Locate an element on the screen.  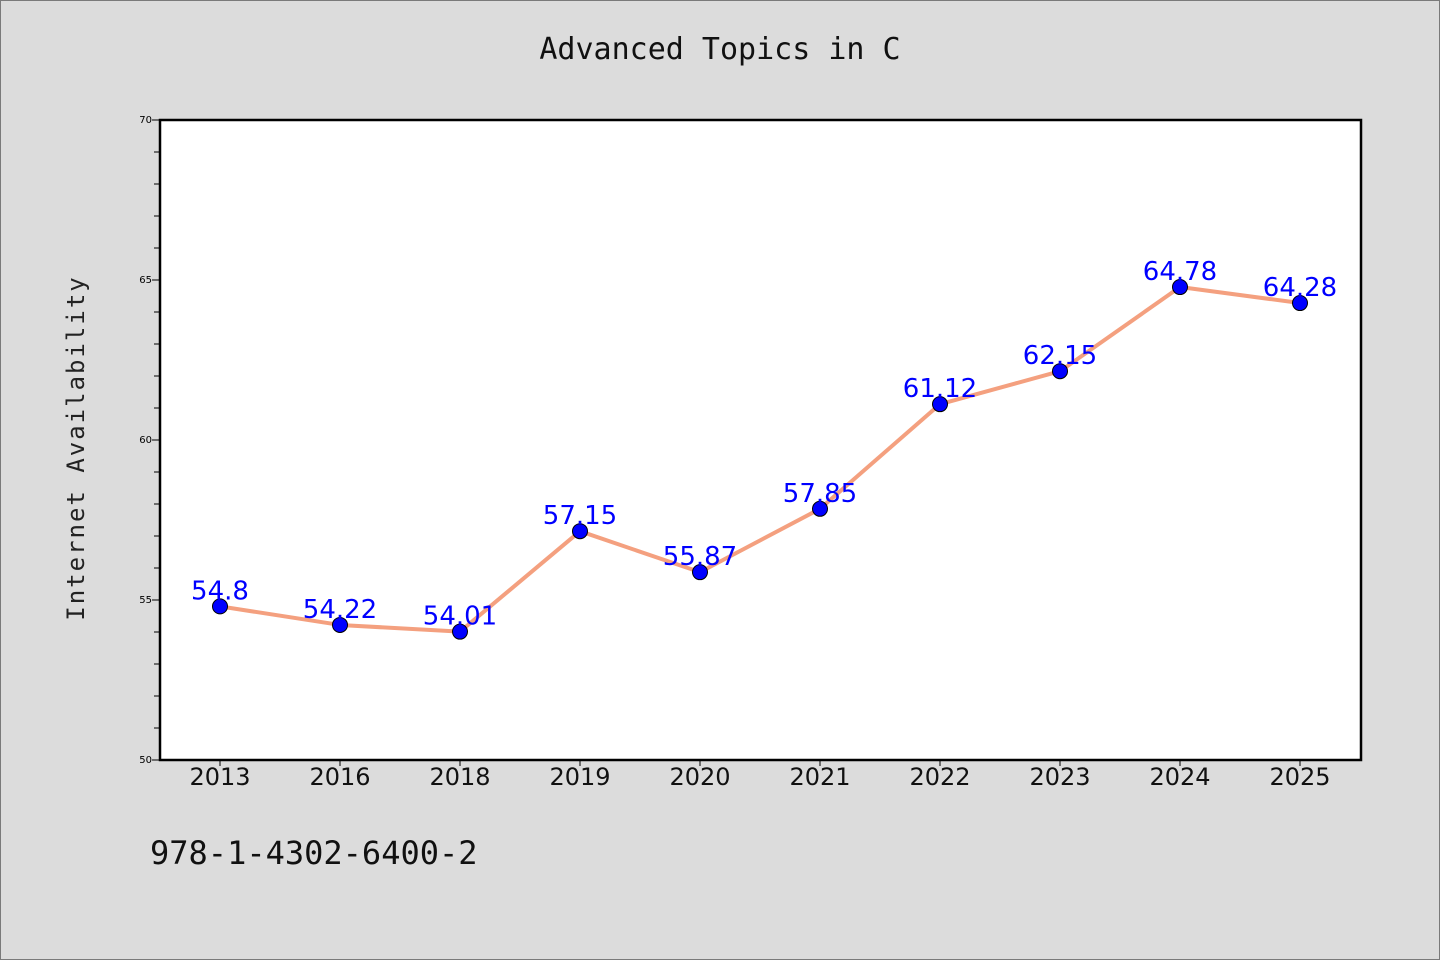
data-label: 54.8 is located at coordinates (220, 591).